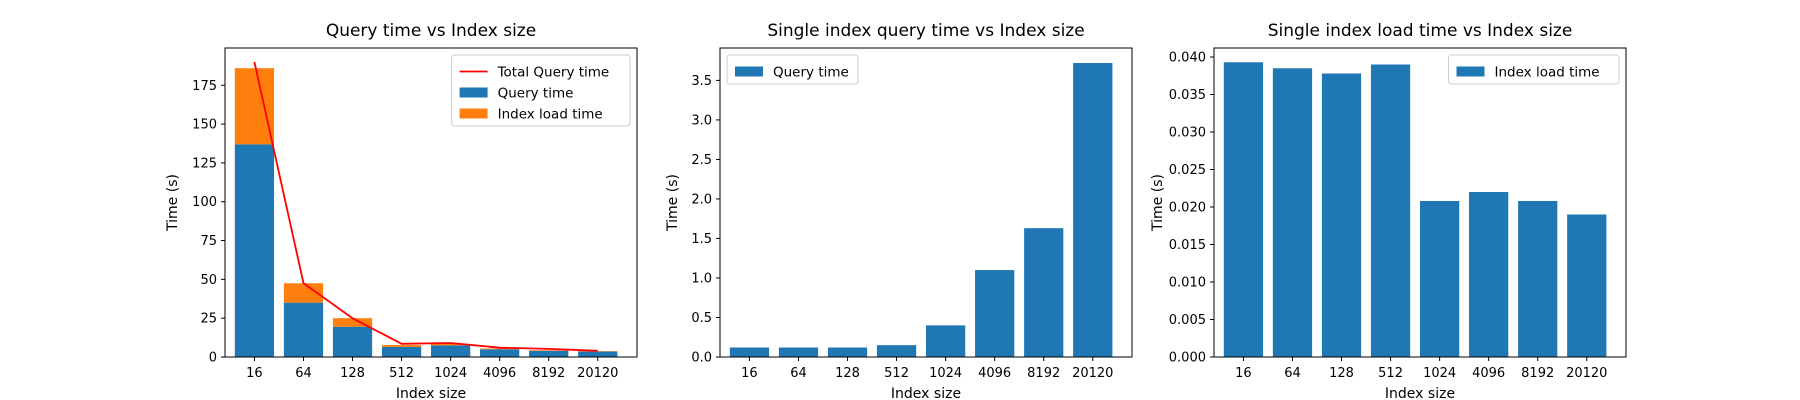 The height and width of the screenshot is (400, 1800). Describe the element at coordinates (204, 163) in the screenshot. I see `y-tick-label: 125` at that location.